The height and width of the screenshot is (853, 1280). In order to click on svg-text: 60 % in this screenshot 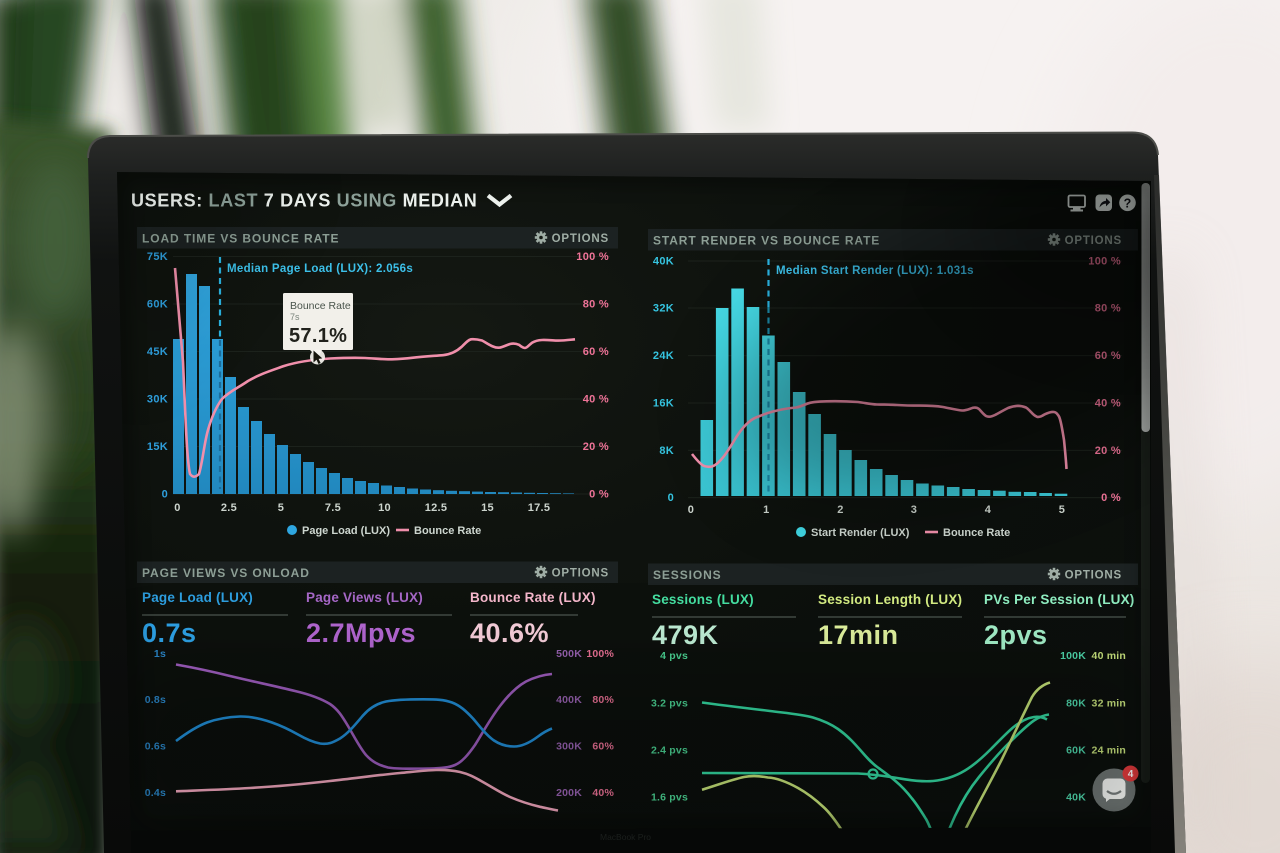, I will do `click(596, 352)`.